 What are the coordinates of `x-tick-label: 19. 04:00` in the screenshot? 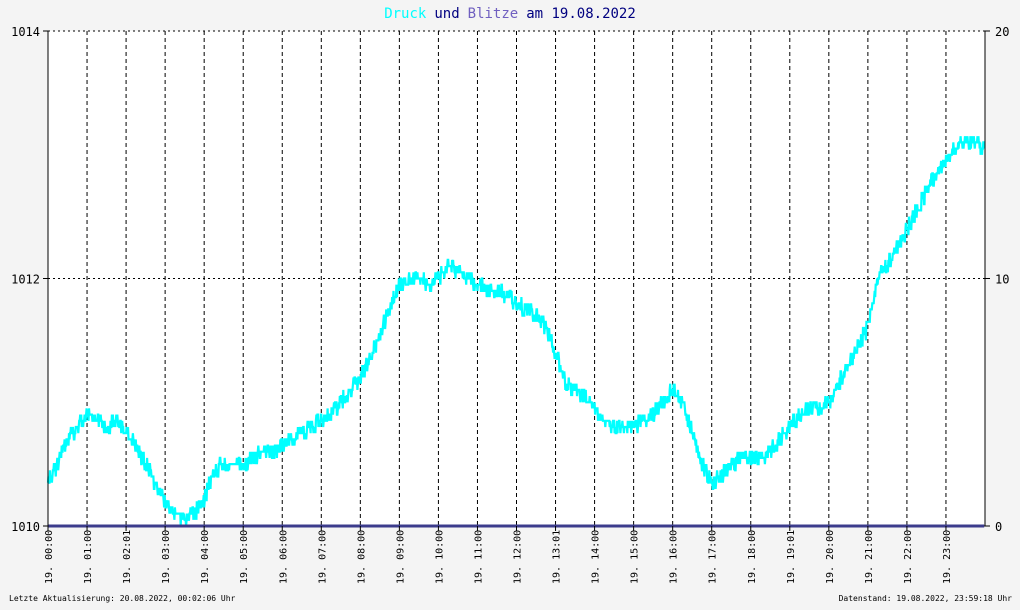 It's located at (205, 557).